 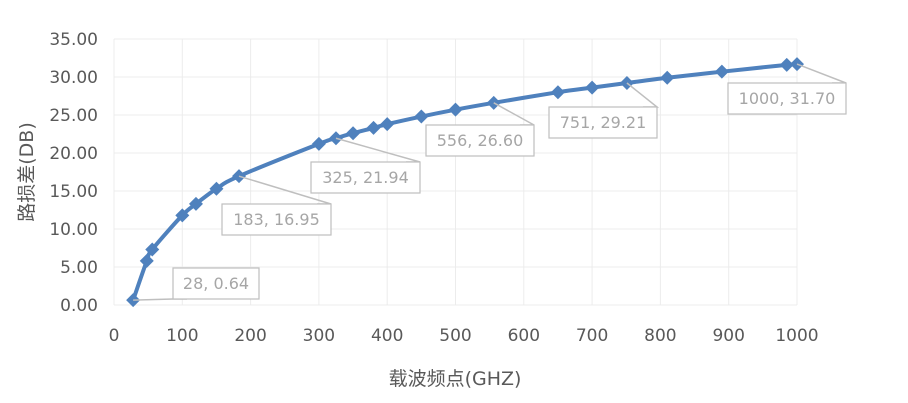 What do you see at coordinates (73, 173) in the screenshot?
I see `y-axis-ticks: 0.00 5.00 10.00 15.00 20.00 25.00 30.00 35.00` at bounding box center [73, 173].